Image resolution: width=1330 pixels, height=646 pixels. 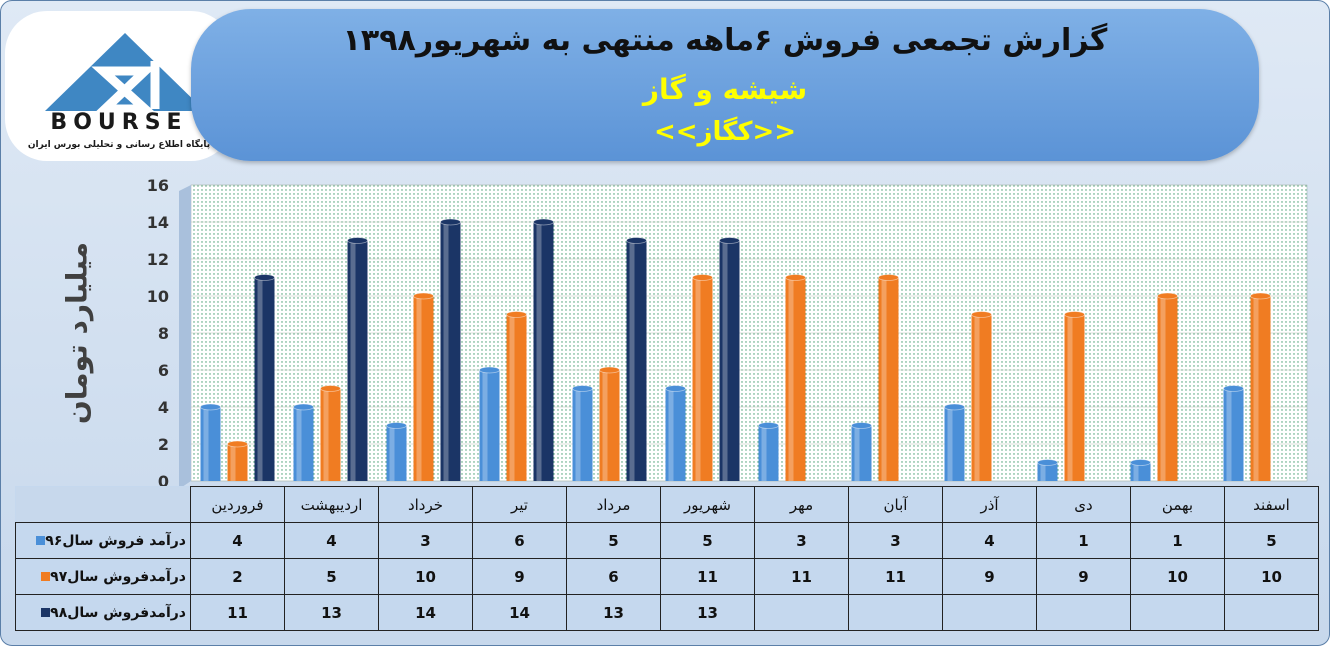 I want to click on legend-entry: درآمدفروش سال۹۷, so click(x=103, y=576).